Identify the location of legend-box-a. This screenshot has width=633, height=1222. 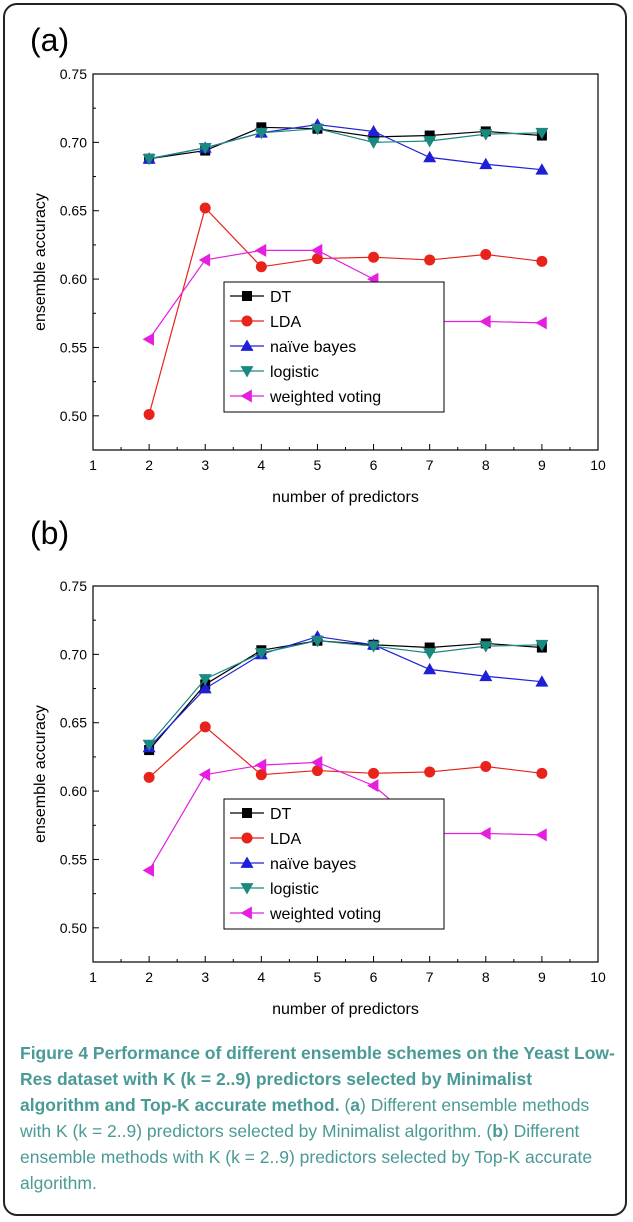
(334, 347).